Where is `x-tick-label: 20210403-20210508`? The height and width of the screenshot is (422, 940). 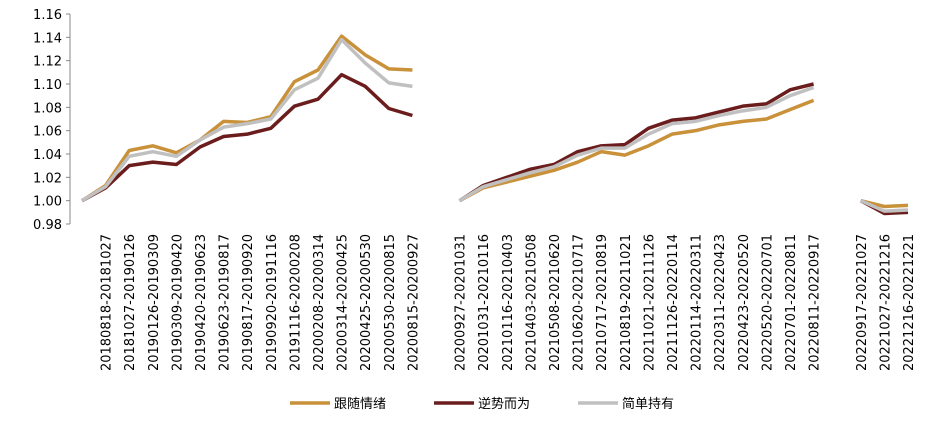
x-tick-label: 20210403-20210508 is located at coordinates (531, 302).